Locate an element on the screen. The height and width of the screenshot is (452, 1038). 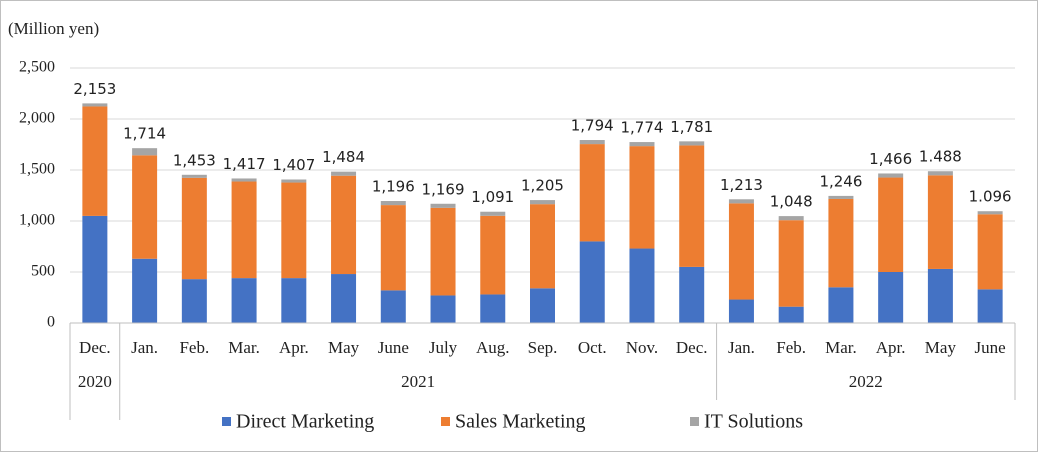
year-label: 2020 is located at coordinates (95, 381).